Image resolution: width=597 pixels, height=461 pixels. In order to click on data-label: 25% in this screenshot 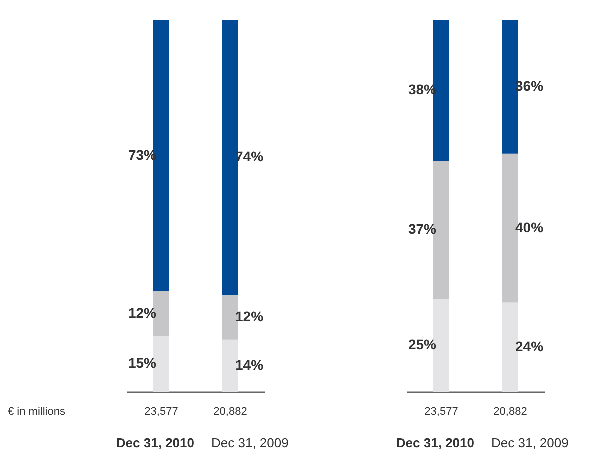, I will do `click(423, 344)`.